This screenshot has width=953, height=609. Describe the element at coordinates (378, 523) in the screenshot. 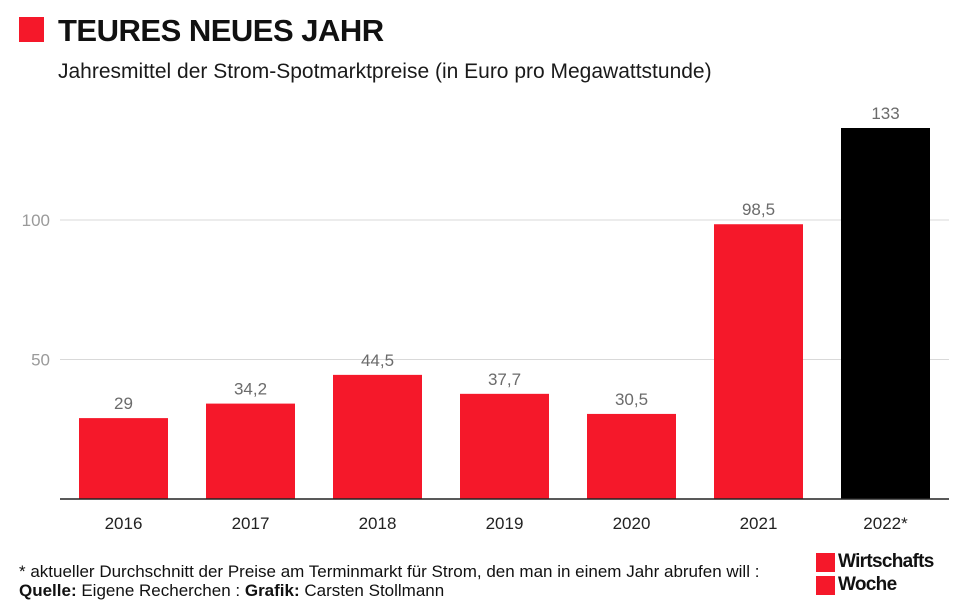

I see `x-tick-label: 2018` at that location.